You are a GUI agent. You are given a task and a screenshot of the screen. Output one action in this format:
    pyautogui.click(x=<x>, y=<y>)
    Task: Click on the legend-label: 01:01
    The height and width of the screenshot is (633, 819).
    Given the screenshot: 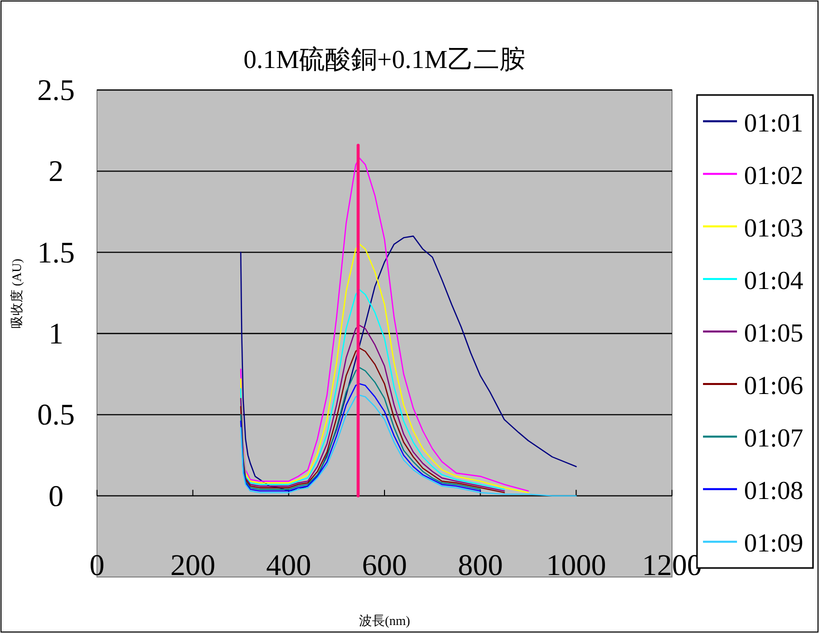 What is the action you would take?
    pyautogui.click(x=774, y=123)
    